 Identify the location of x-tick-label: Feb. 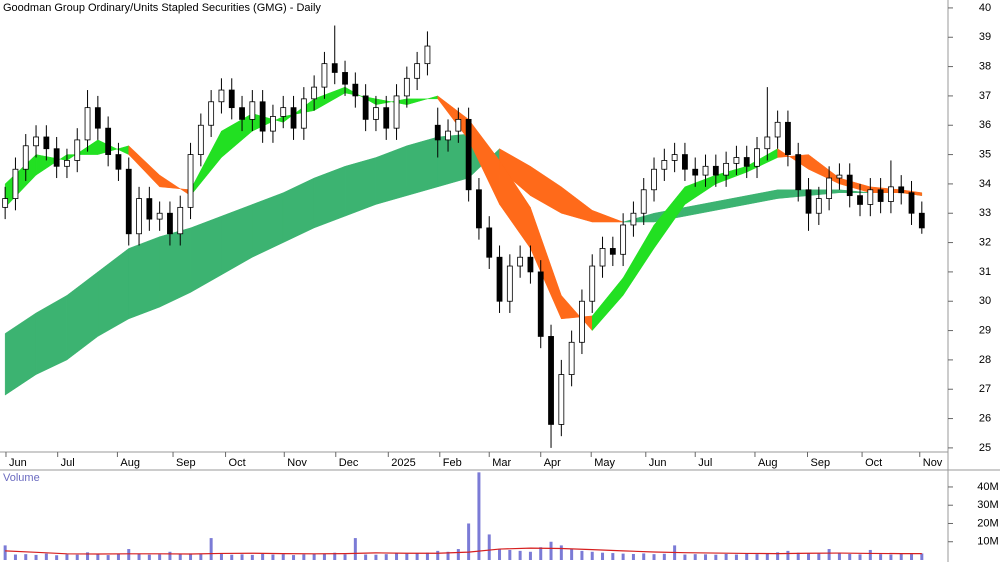
(452, 463).